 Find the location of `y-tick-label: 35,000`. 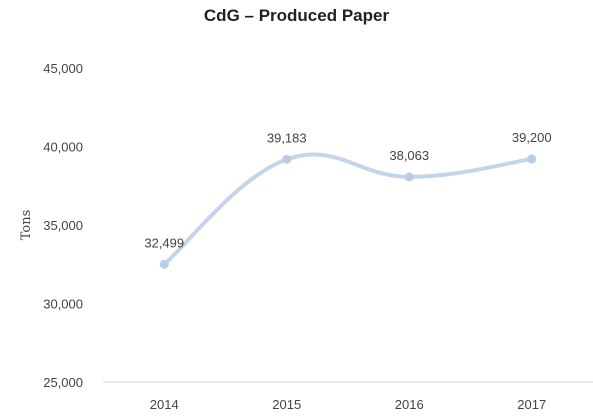

y-tick-label: 35,000 is located at coordinates (63, 225).